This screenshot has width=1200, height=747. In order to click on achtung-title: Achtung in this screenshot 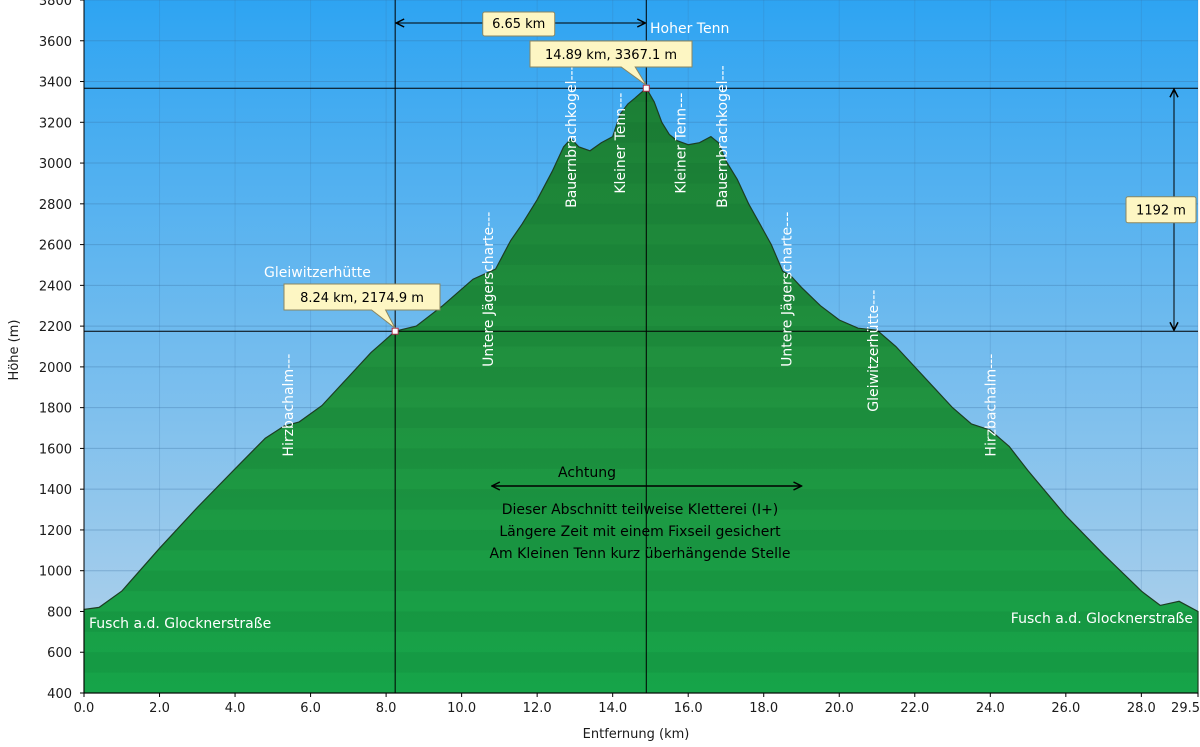, I will do `click(587, 473)`.